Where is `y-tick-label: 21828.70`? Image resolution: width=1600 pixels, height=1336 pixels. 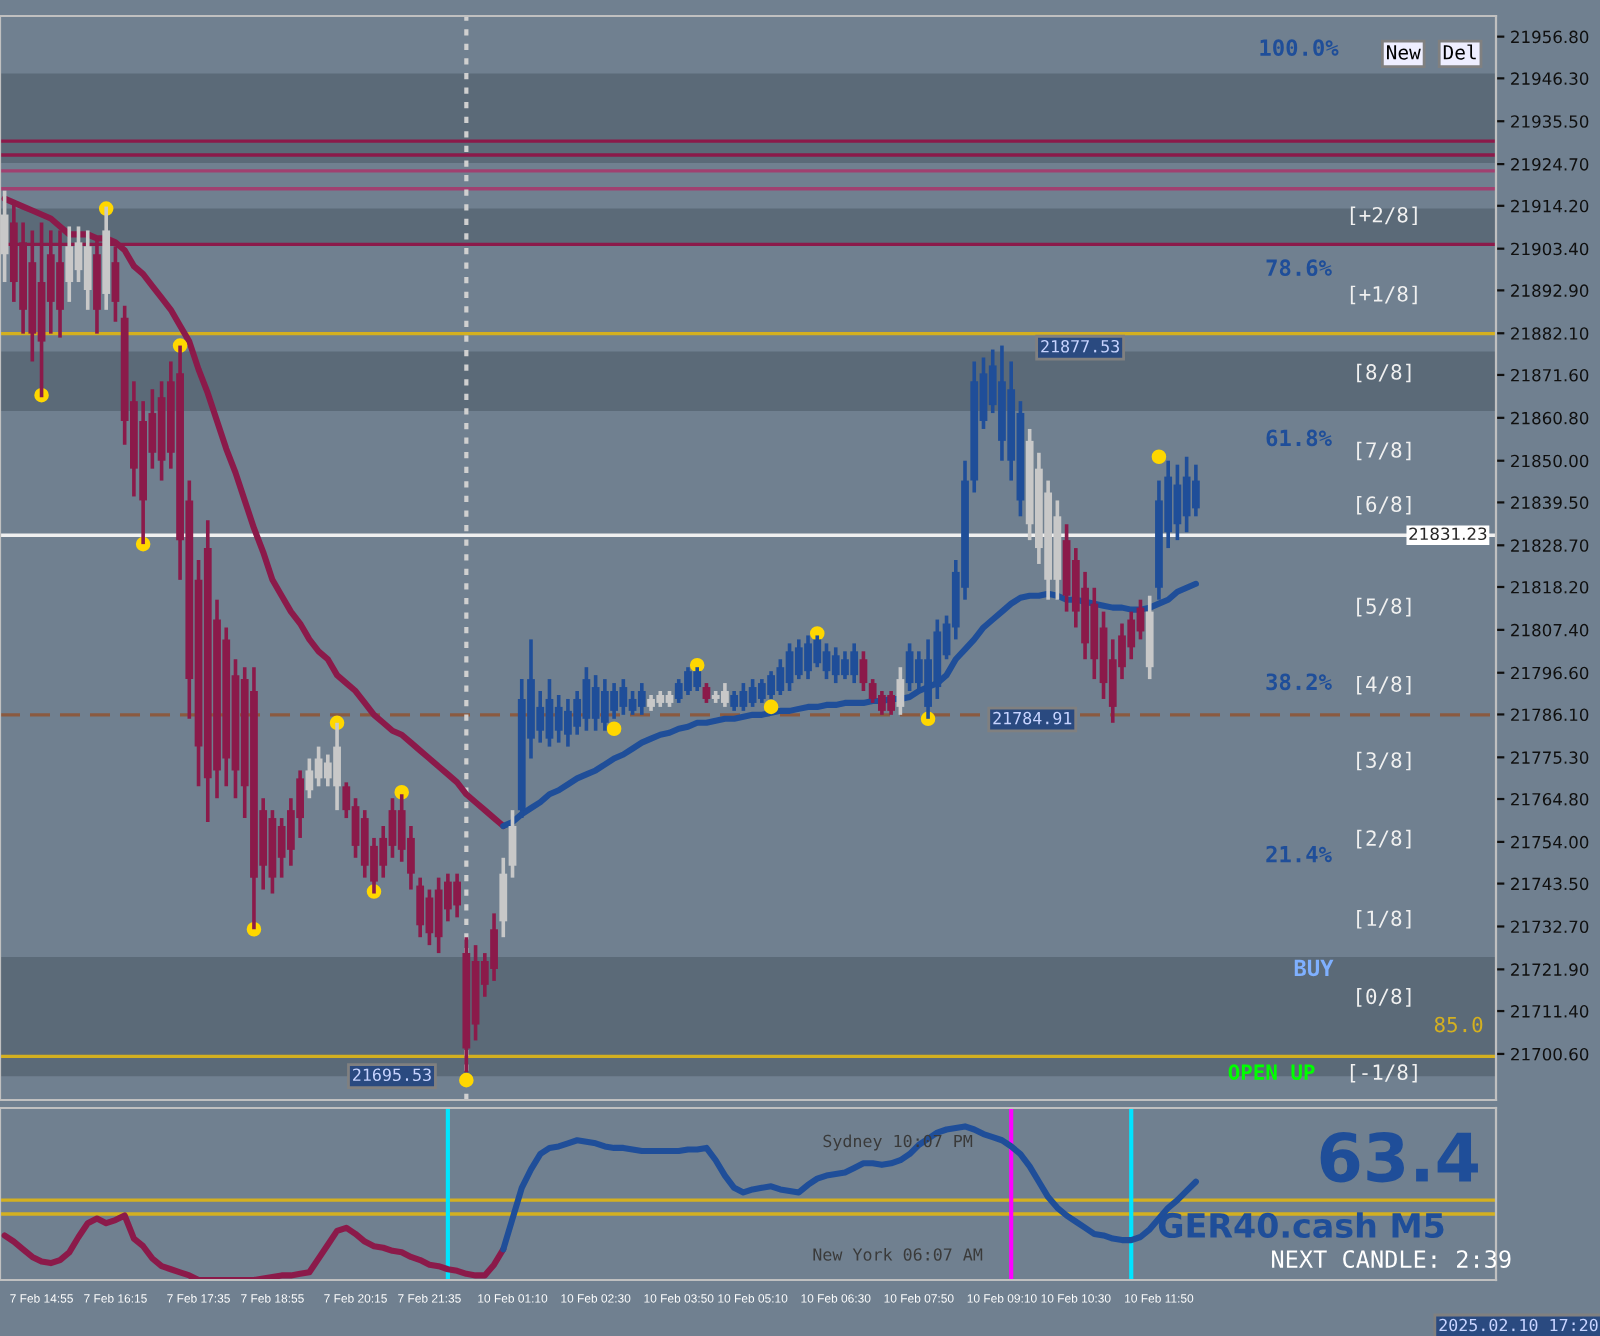 y-tick-label: 21828.70 is located at coordinates (1550, 545).